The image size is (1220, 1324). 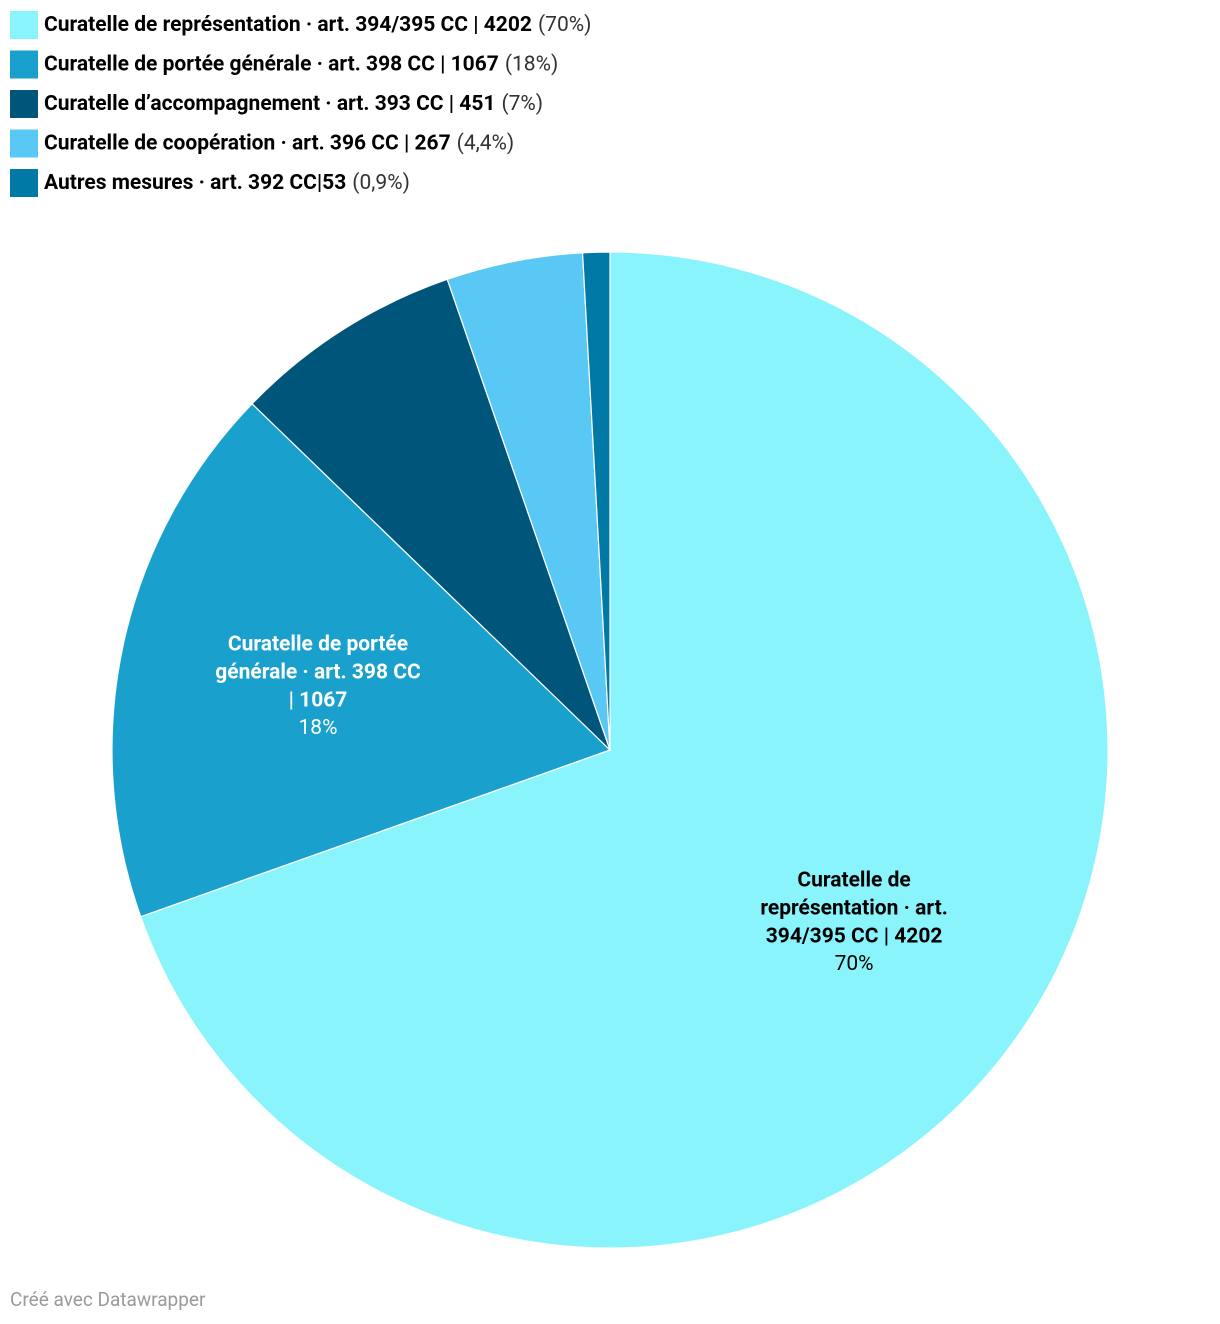 I want to click on slice-label-line: générale · art. 398 CC, so click(x=318, y=672).